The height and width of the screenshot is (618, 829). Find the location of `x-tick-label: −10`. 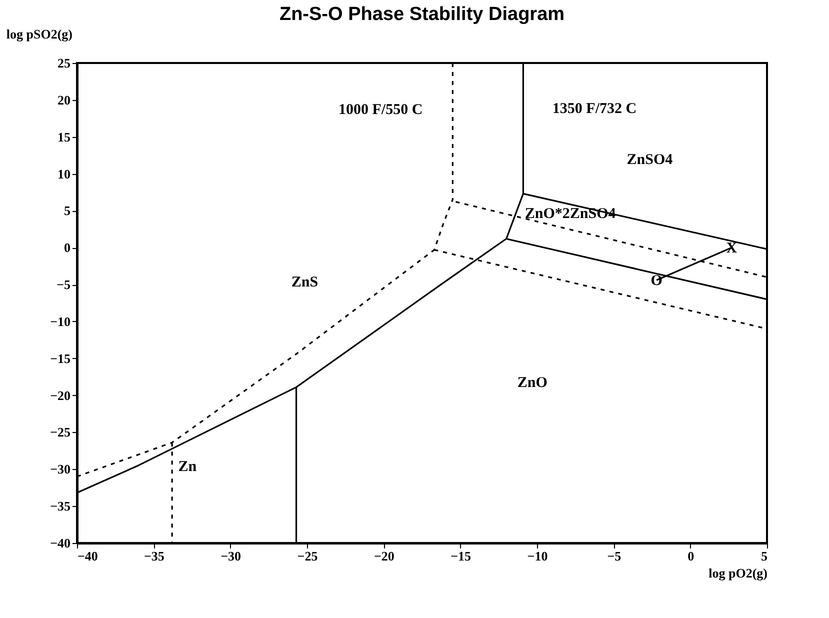

x-tick-label: −10 is located at coordinates (537, 556).